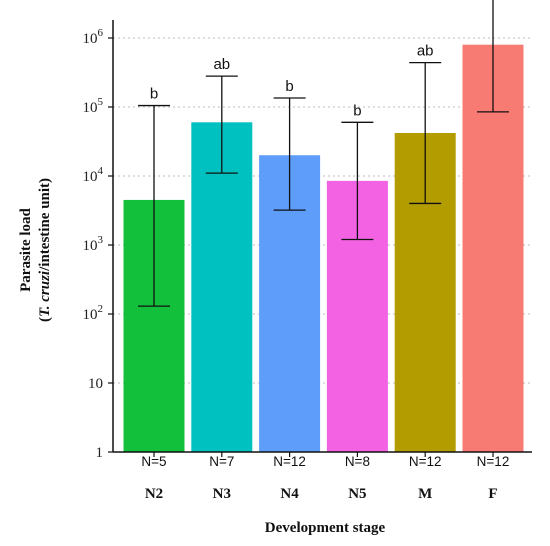 The width and height of the screenshot is (550, 546). What do you see at coordinates (35, 250) in the screenshot?
I see `y-axis-title: Parasite load (T. cruzi/intestine unit)` at bounding box center [35, 250].